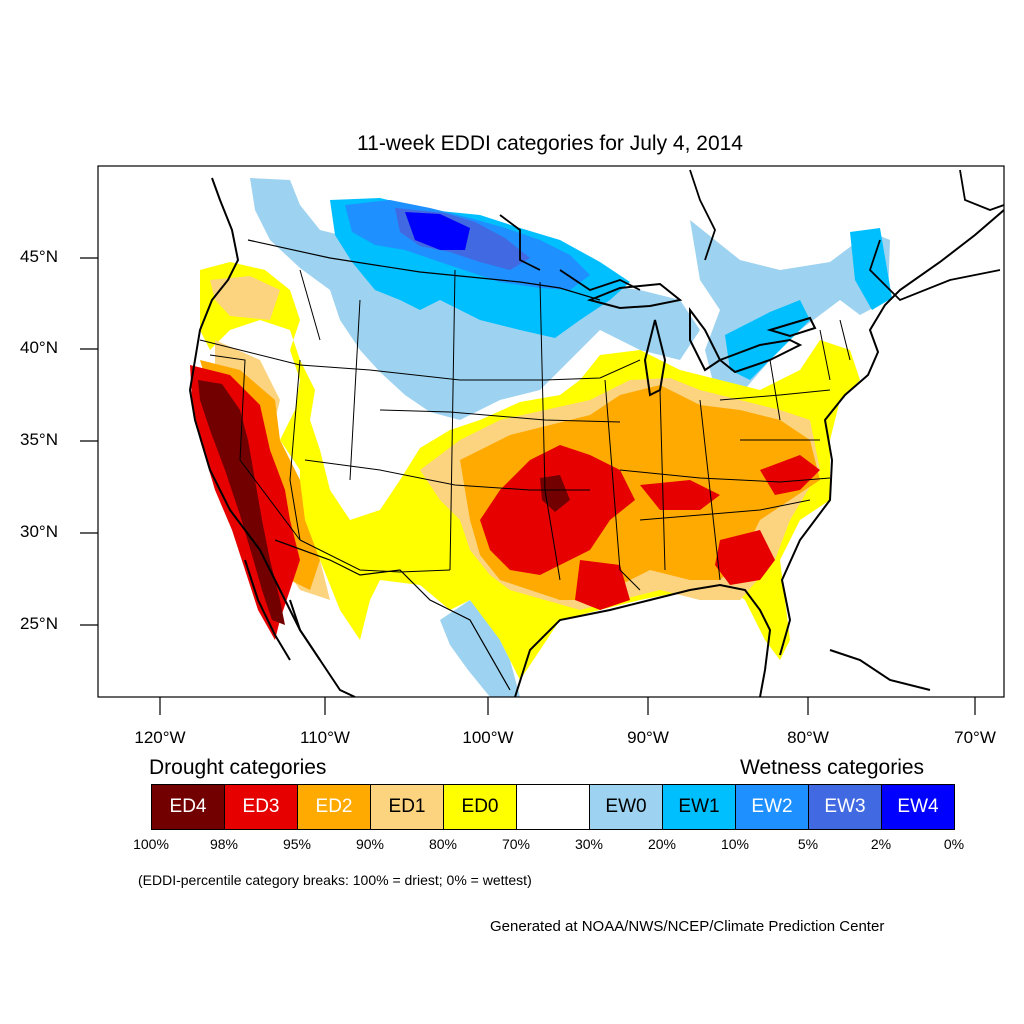 The width and height of the screenshot is (1024, 1024). Describe the element at coordinates (297, 844) in the screenshot. I see `legend-break-label: 95%` at that location.